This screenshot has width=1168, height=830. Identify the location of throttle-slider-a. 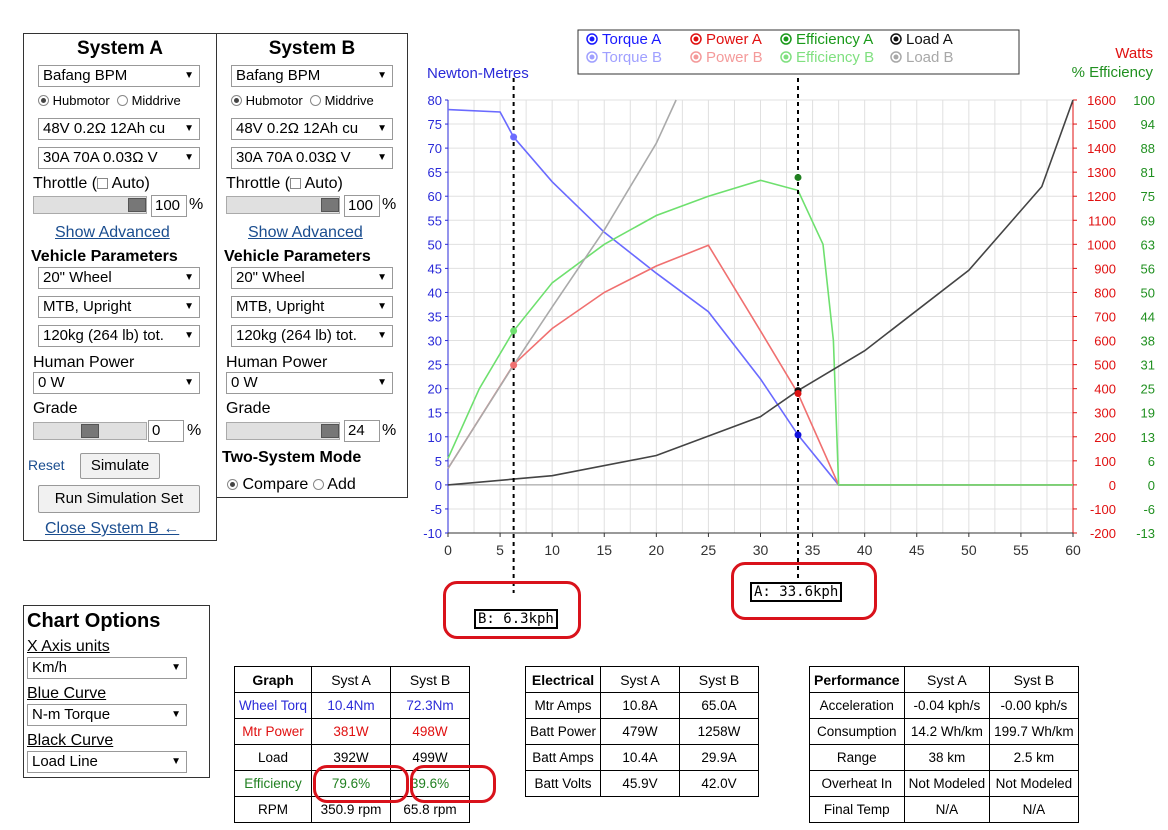
(90, 205).